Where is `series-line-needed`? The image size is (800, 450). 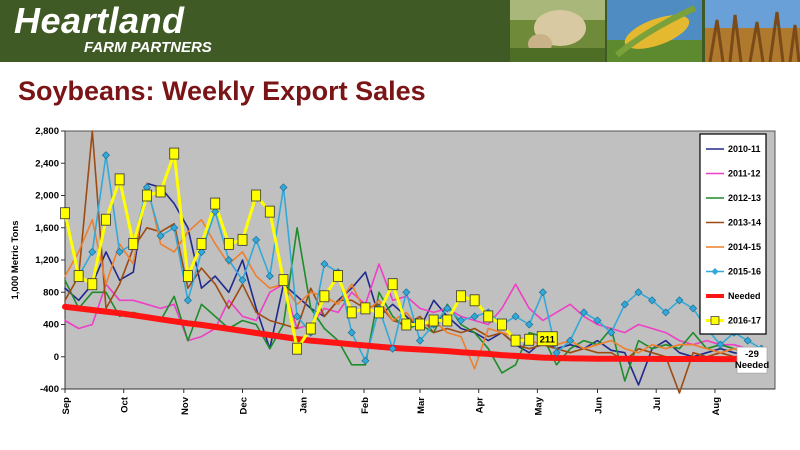 series-line-needed is located at coordinates (413, 333).